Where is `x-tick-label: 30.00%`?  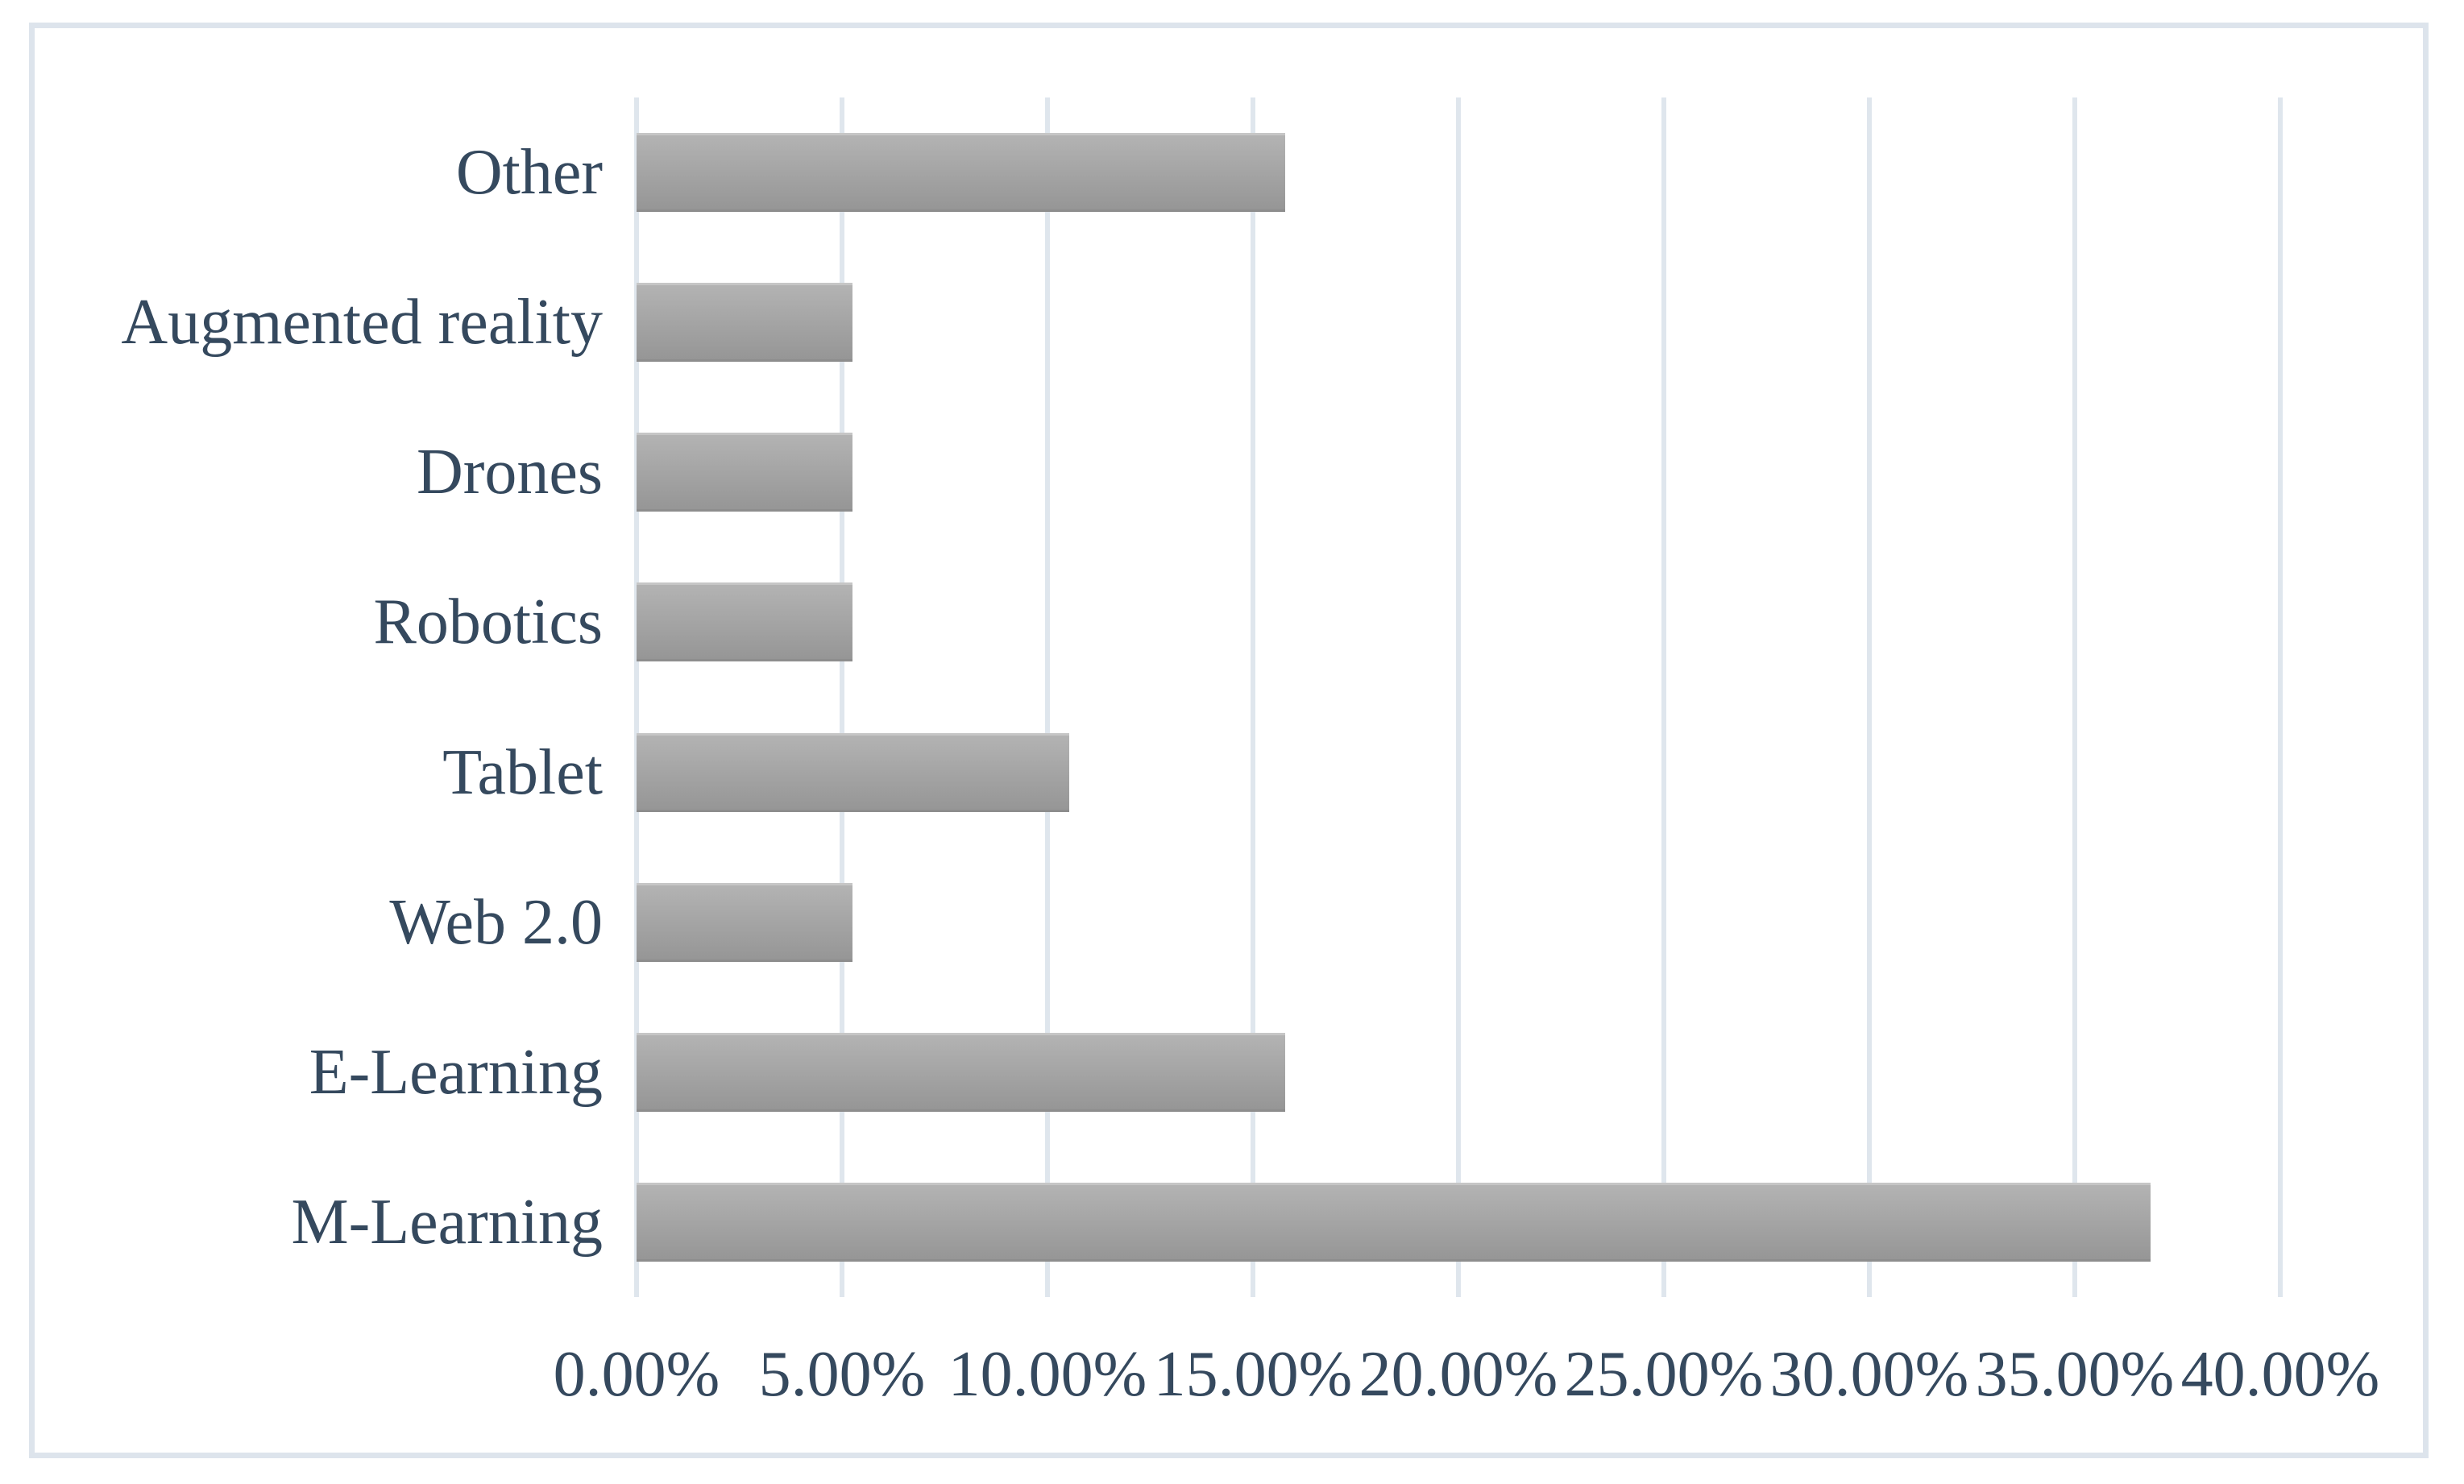
x-tick-label: 30.00% is located at coordinates (1869, 1374).